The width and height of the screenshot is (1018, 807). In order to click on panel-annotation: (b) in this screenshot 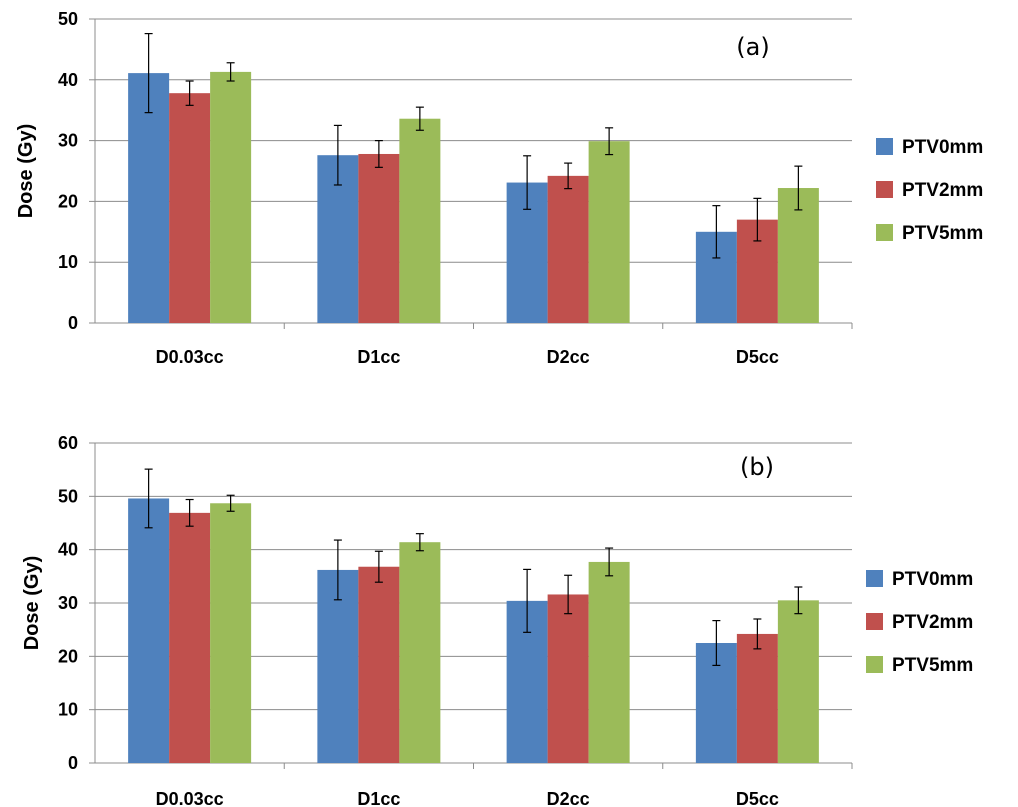, I will do `click(757, 467)`.